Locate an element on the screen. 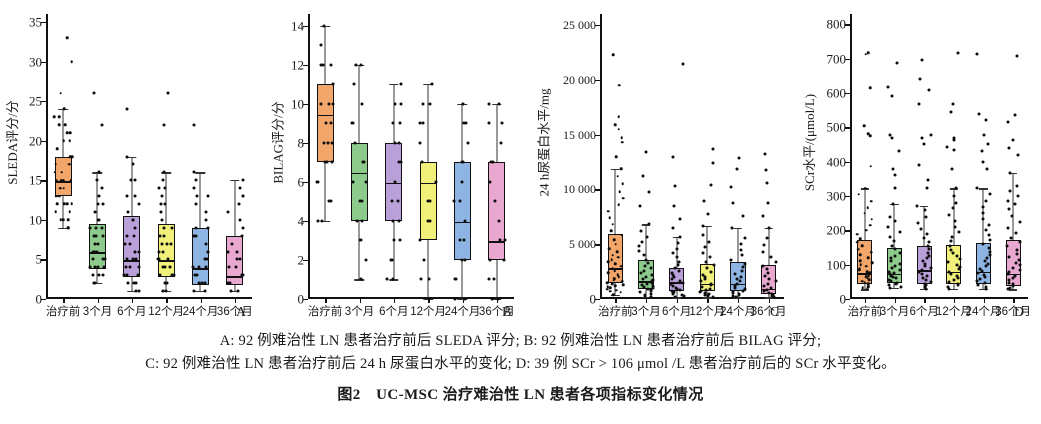 The height and width of the screenshot is (424, 1041). y-tick-label: 400 is located at coordinates (836, 162).